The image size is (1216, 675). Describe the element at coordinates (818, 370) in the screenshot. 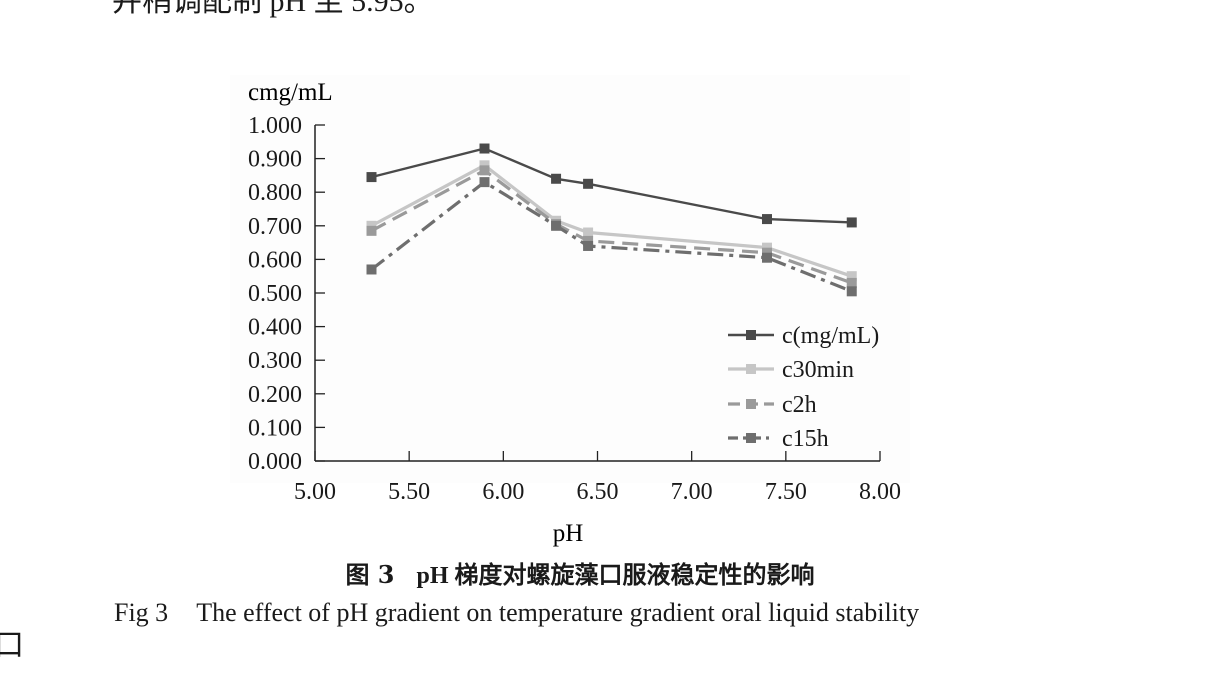

I see `legend-label: c30min` at that location.